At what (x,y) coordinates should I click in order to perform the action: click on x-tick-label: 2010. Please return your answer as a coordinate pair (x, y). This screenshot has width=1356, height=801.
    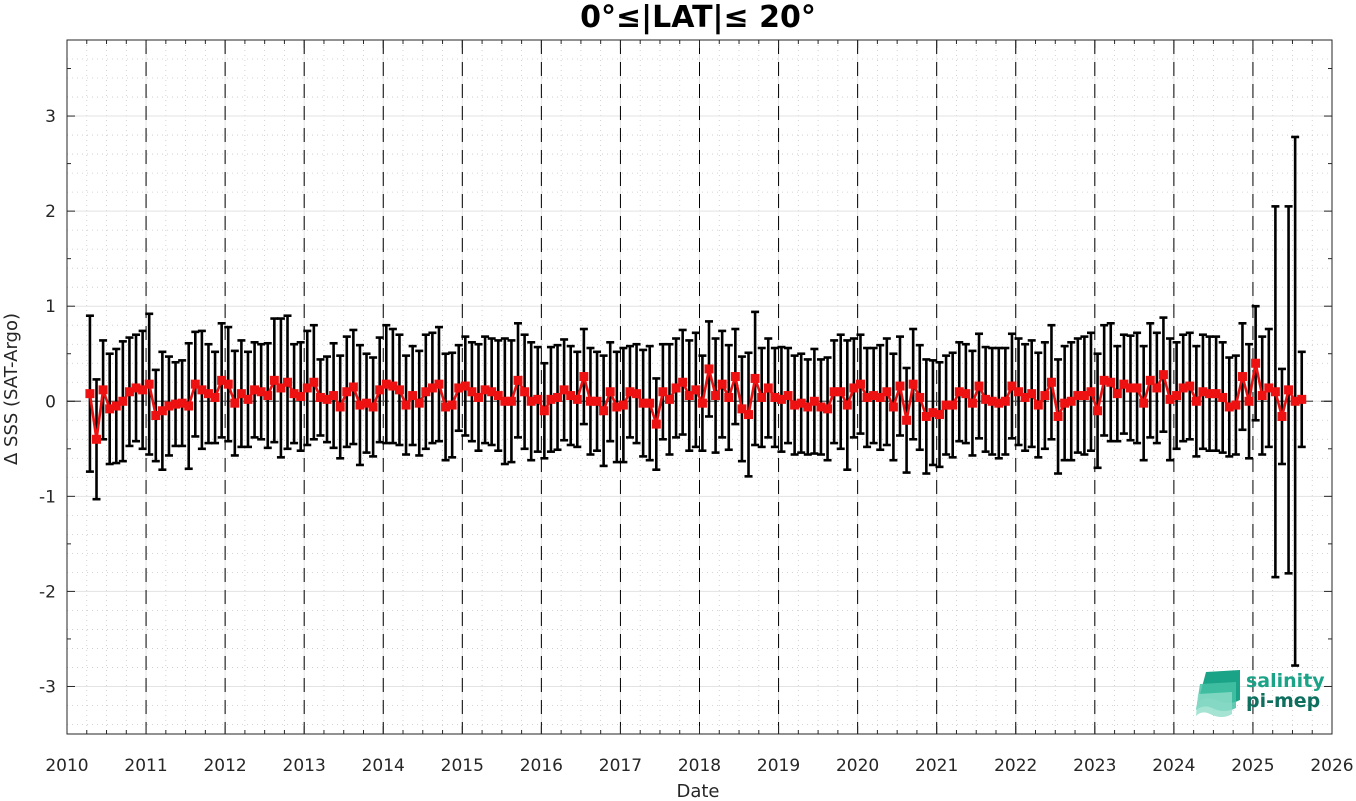
    Looking at the image, I should click on (66, 766).